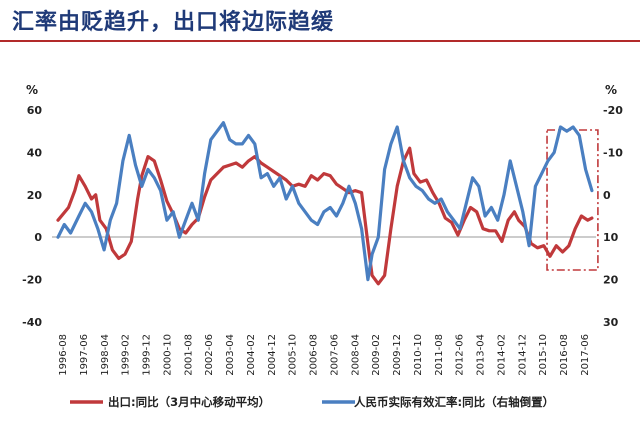  What do you see at coordinates (35, 110) in the screenshot?
I see `left-tick-label: 60` at bounding box center [35, 110].